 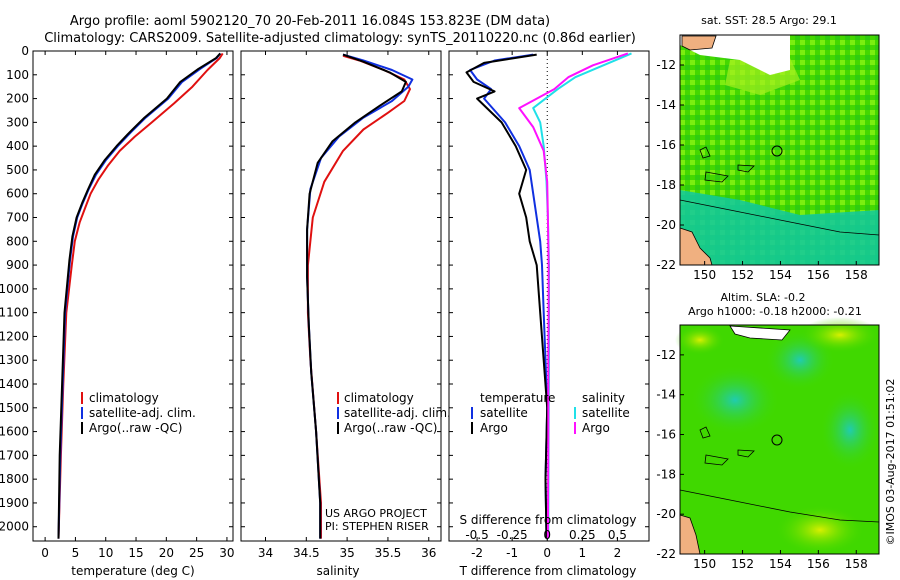 I want to click on sst-argo-location-marker, so click(x=777, y=151).